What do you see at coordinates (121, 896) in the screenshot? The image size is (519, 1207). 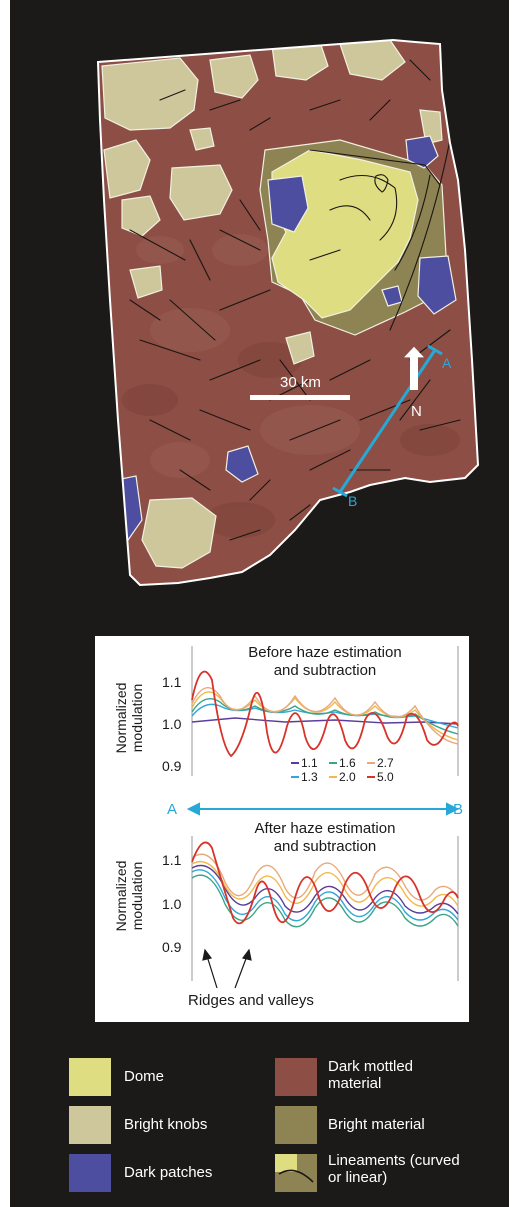 I see `bottom-ylabel-line1: Normalized` at bounding box center [121, 896].